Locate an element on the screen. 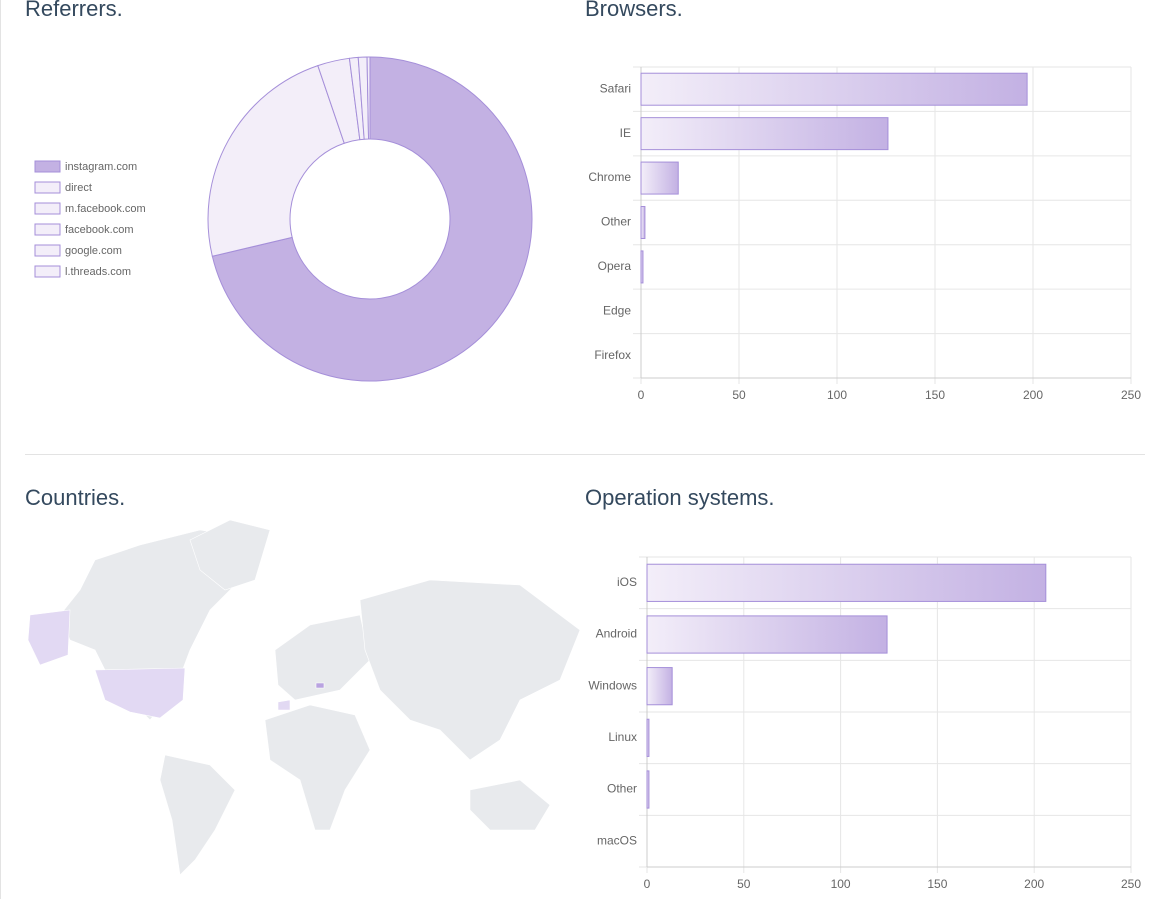 This screenshot has height=899, width=1170. y-tick-label: Firefox is located at coordinates (612, 355).